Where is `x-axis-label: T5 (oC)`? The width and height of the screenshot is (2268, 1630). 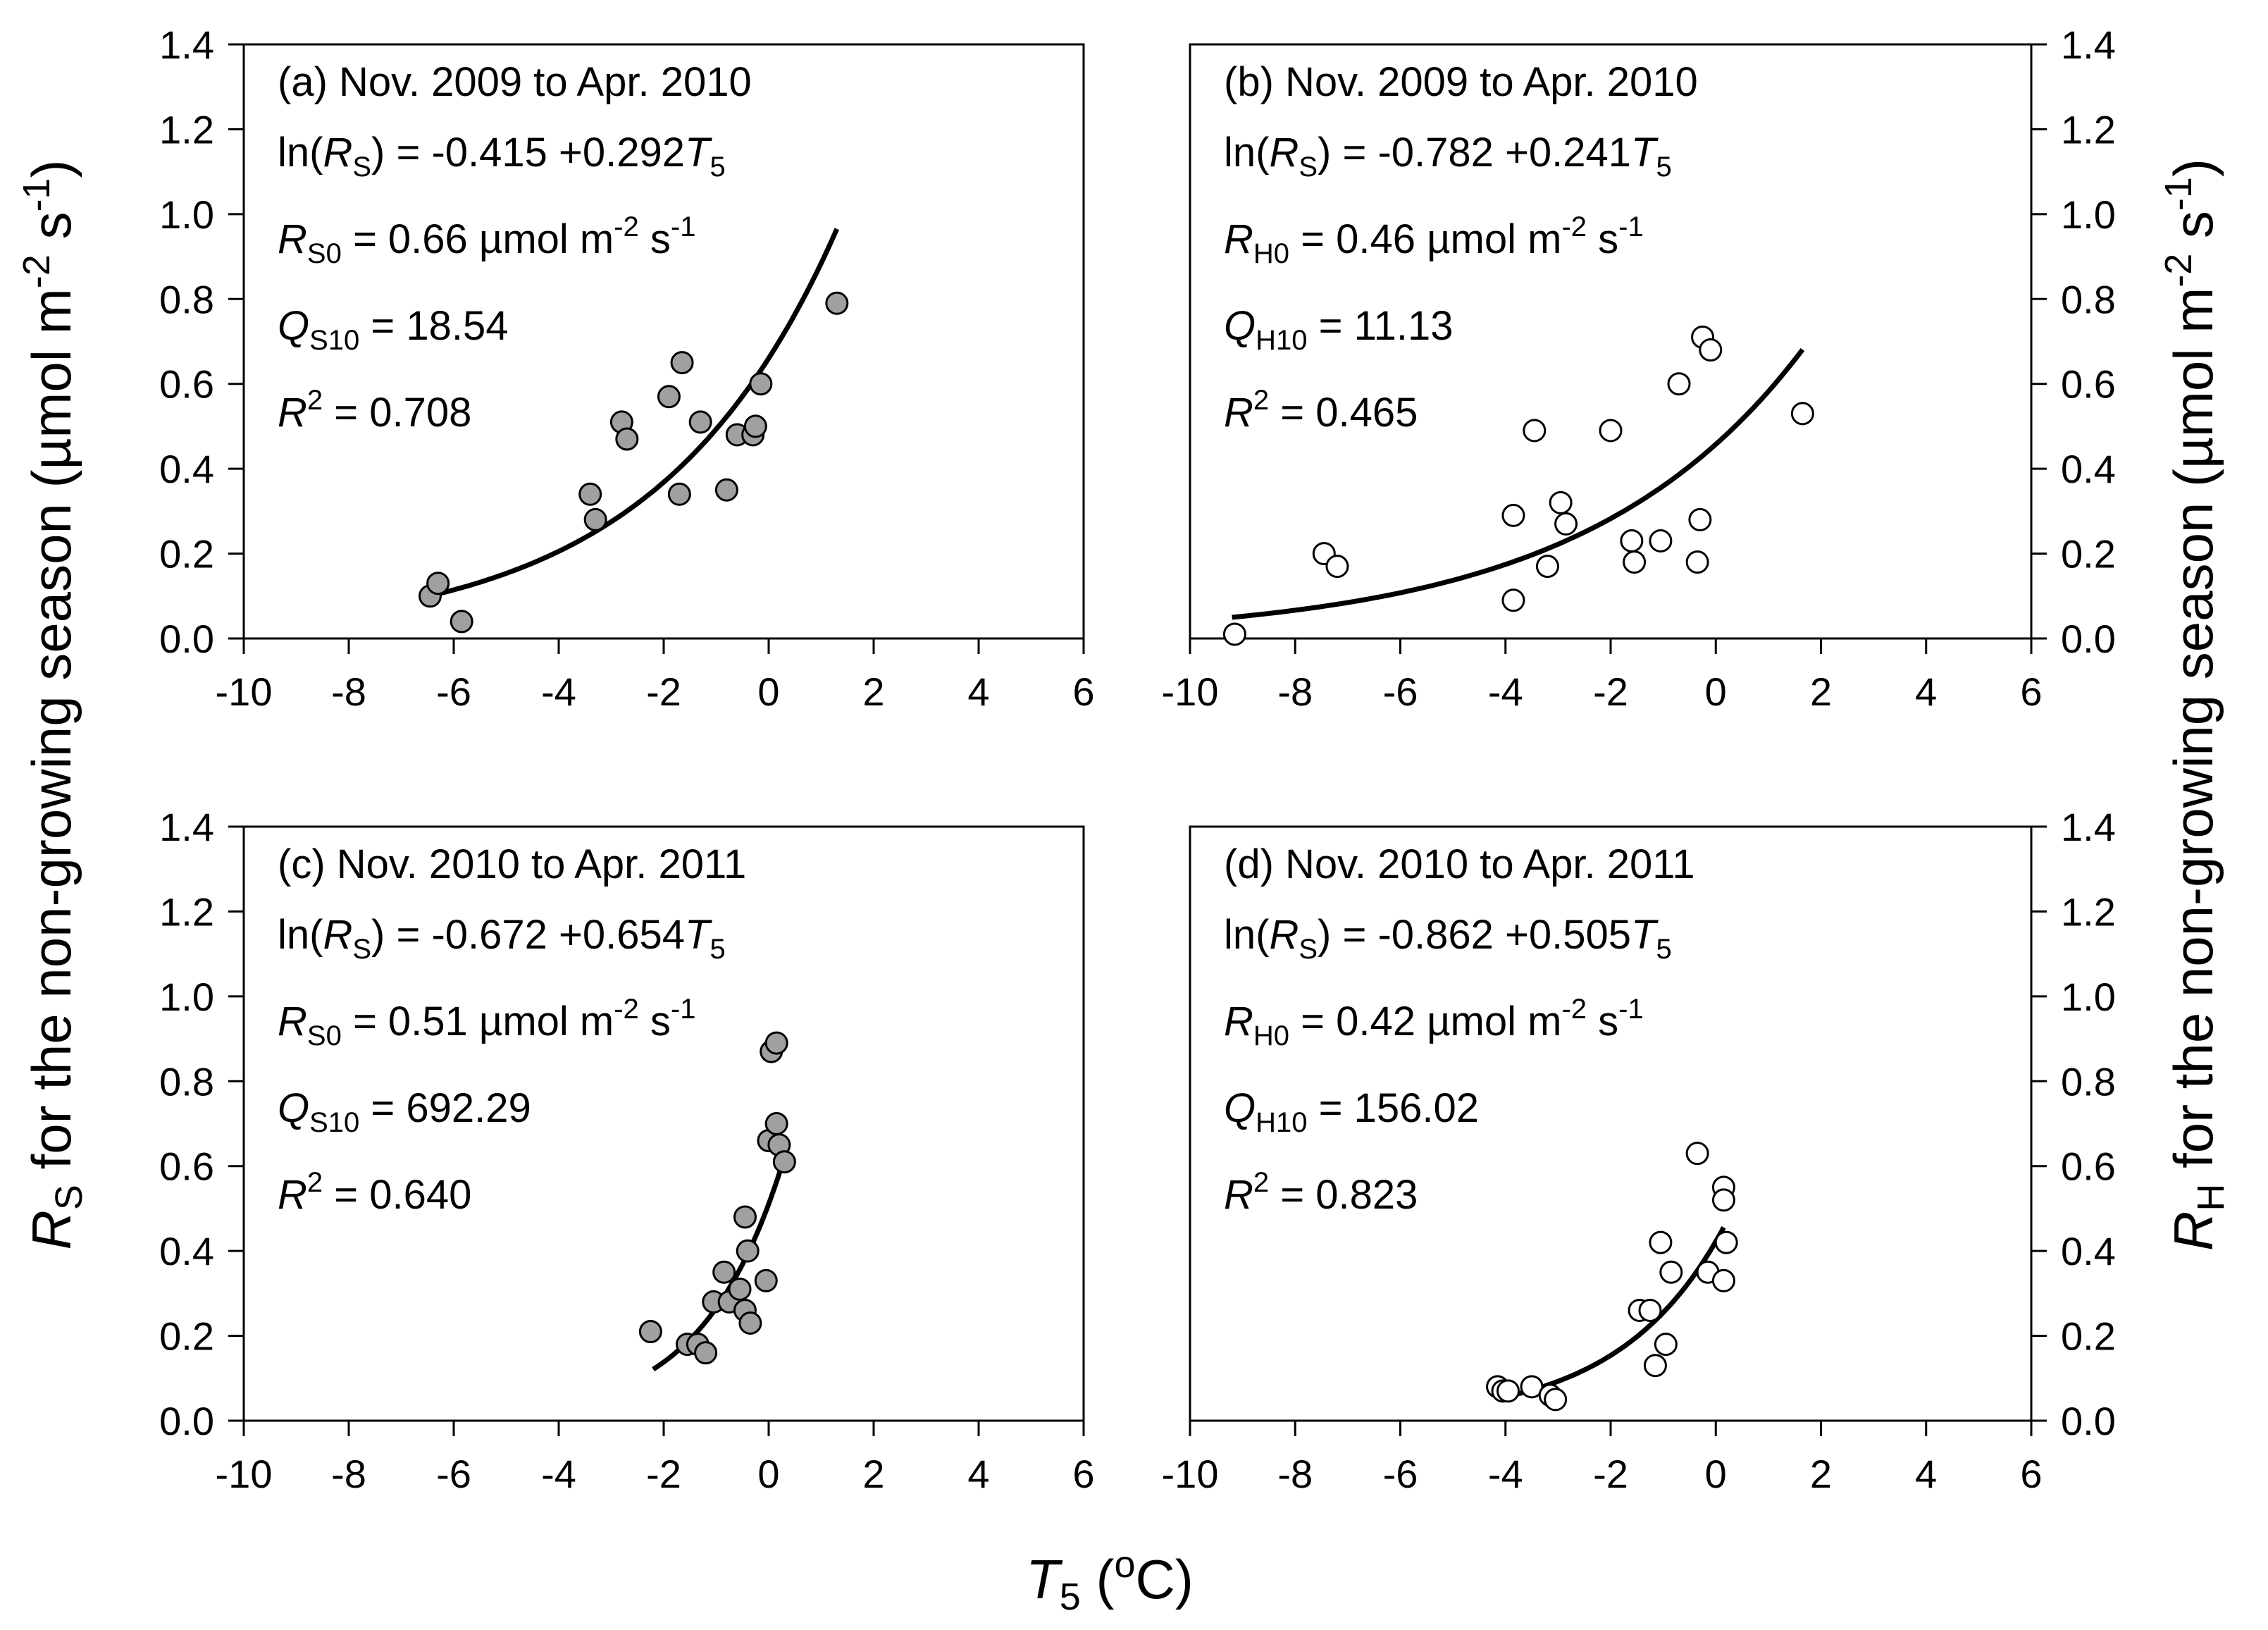
x-axis-label: T5 (oC) is located at coordinates (1110, 1580).